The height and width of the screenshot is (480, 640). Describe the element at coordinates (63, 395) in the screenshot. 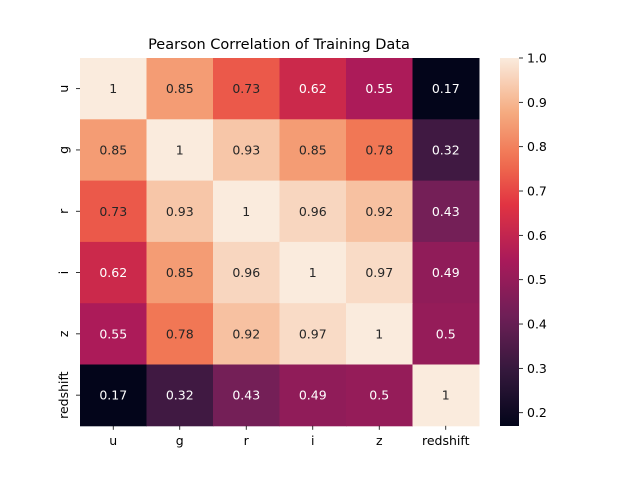

I see `y-tick-label: redshift` at that location.